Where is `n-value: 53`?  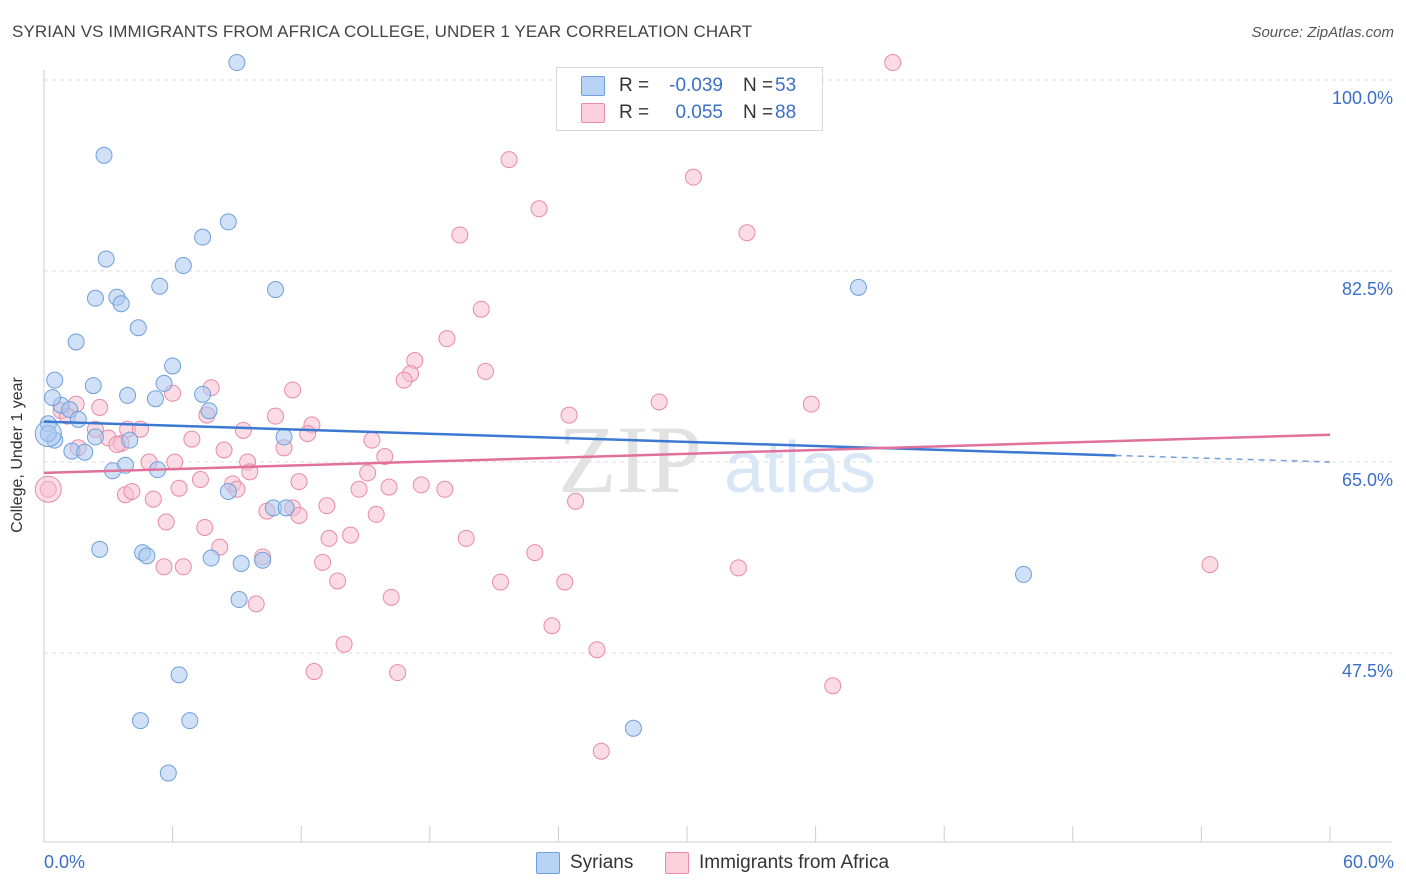
n-value: 53 is located at coordinates (786, 85).